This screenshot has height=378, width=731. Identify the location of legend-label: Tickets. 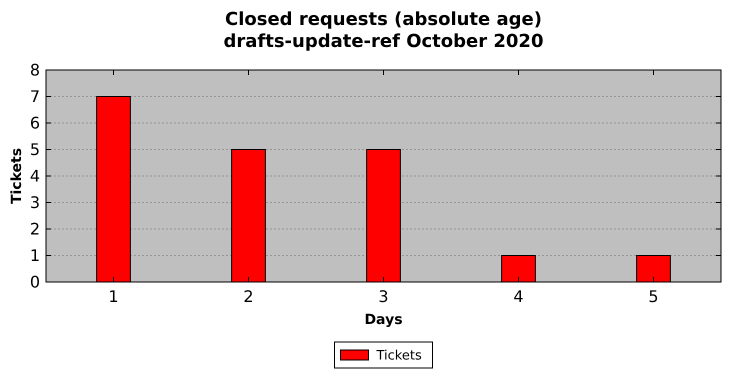
(399, 356).